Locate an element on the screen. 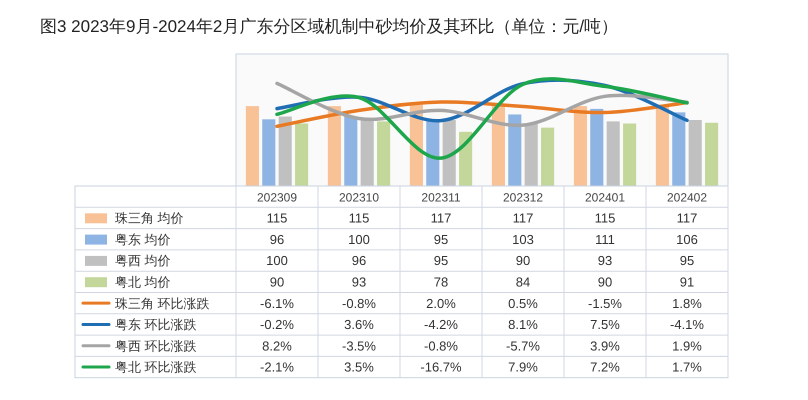 The image size is (808, 400). data-label: 84 is located at coordinates (523, 282).